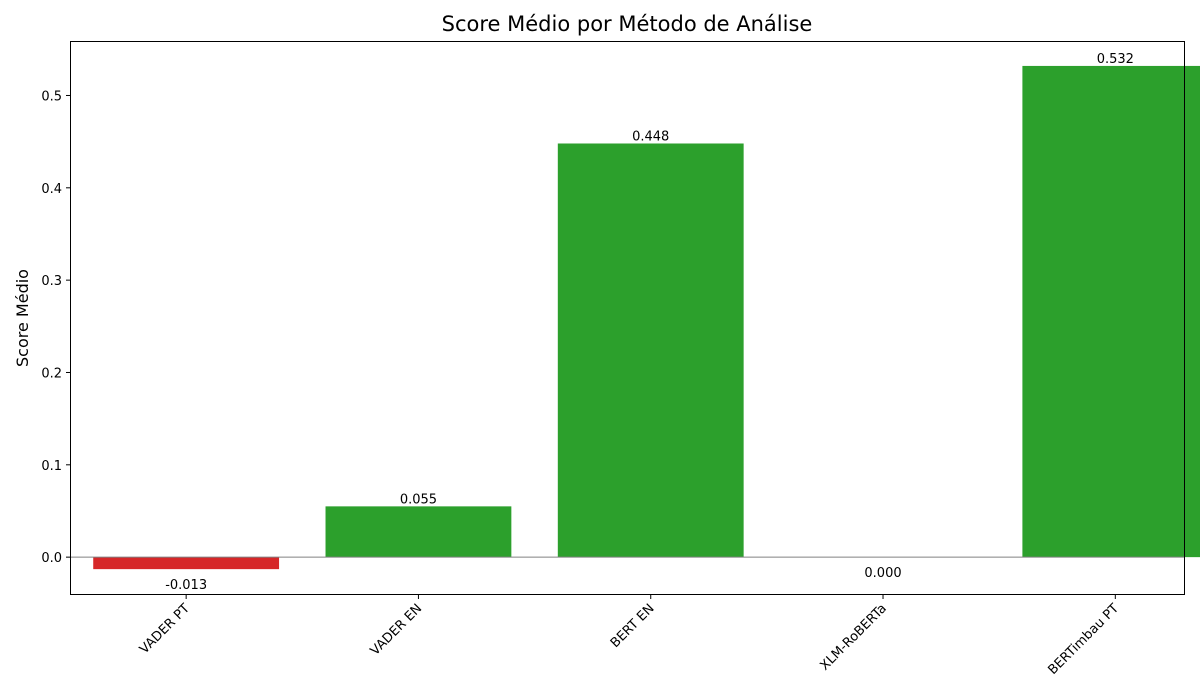  I want to click on x-tick-label: BERT EN, so click(633, 626).